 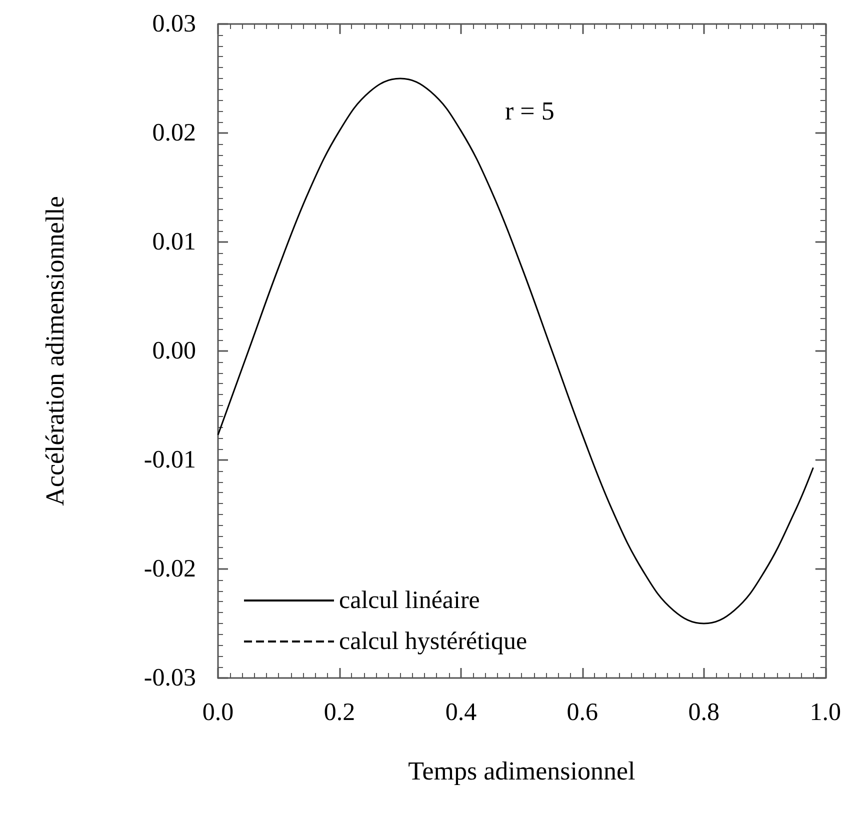 I want to click on x-axis-title: Temps adimensionnel, so click(x=522, y=771).